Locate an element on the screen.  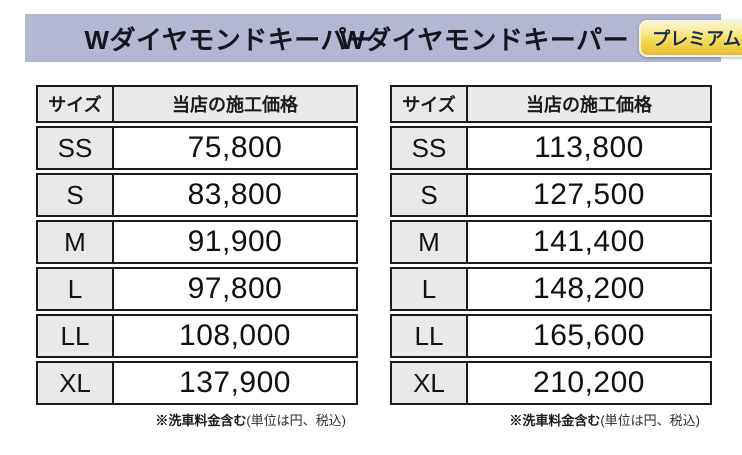
table-row: LL 108,000 is located at coordinates (197, 336).